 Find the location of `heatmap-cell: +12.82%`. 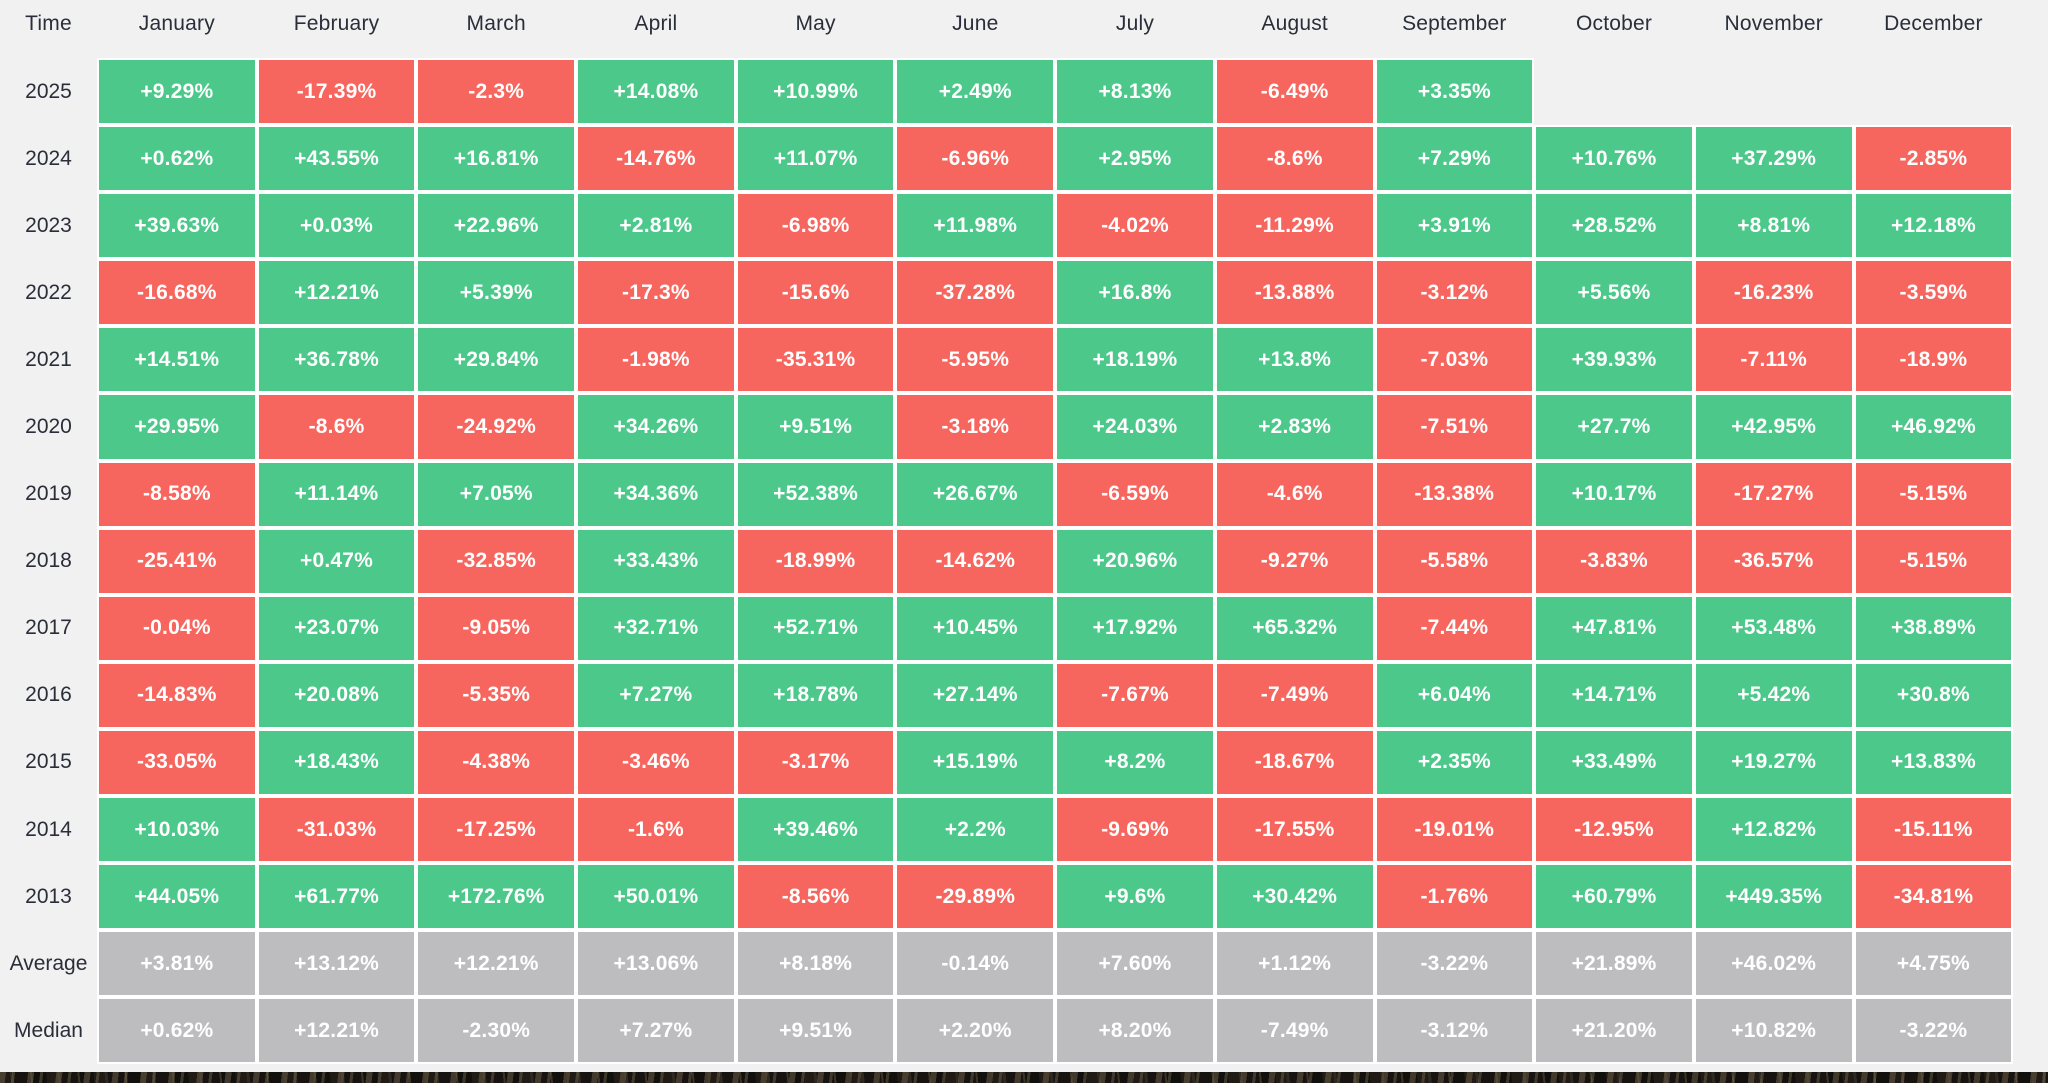

heatmap-cell: +12.82% is located at coordinates (1773, 830).